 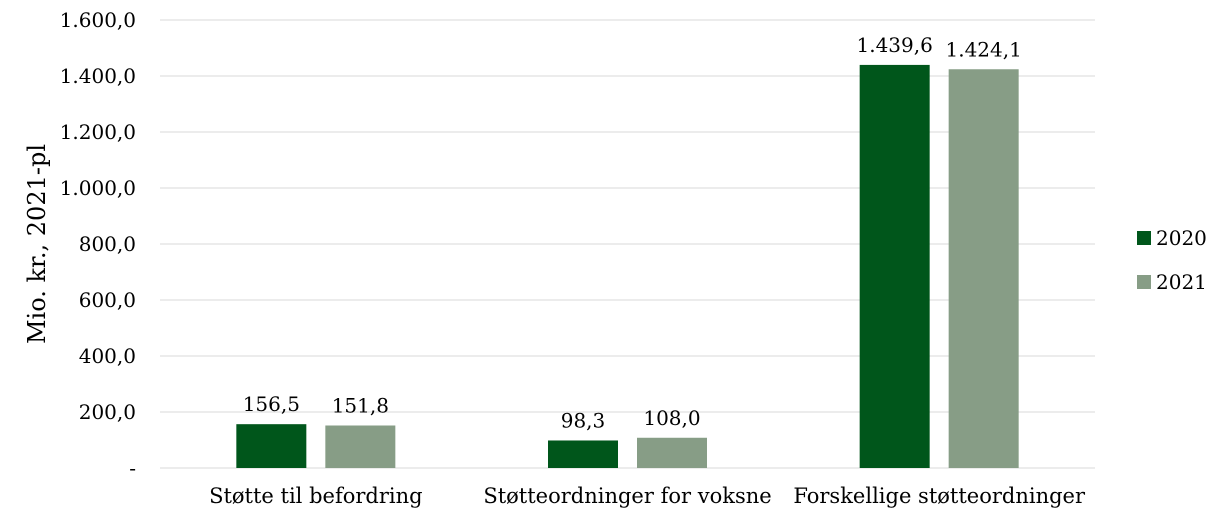 What do you see at coordinates (98, 76) in the screenshot?
I see `y-tick-label: 1.400,0` at bounding box center [98, 76].